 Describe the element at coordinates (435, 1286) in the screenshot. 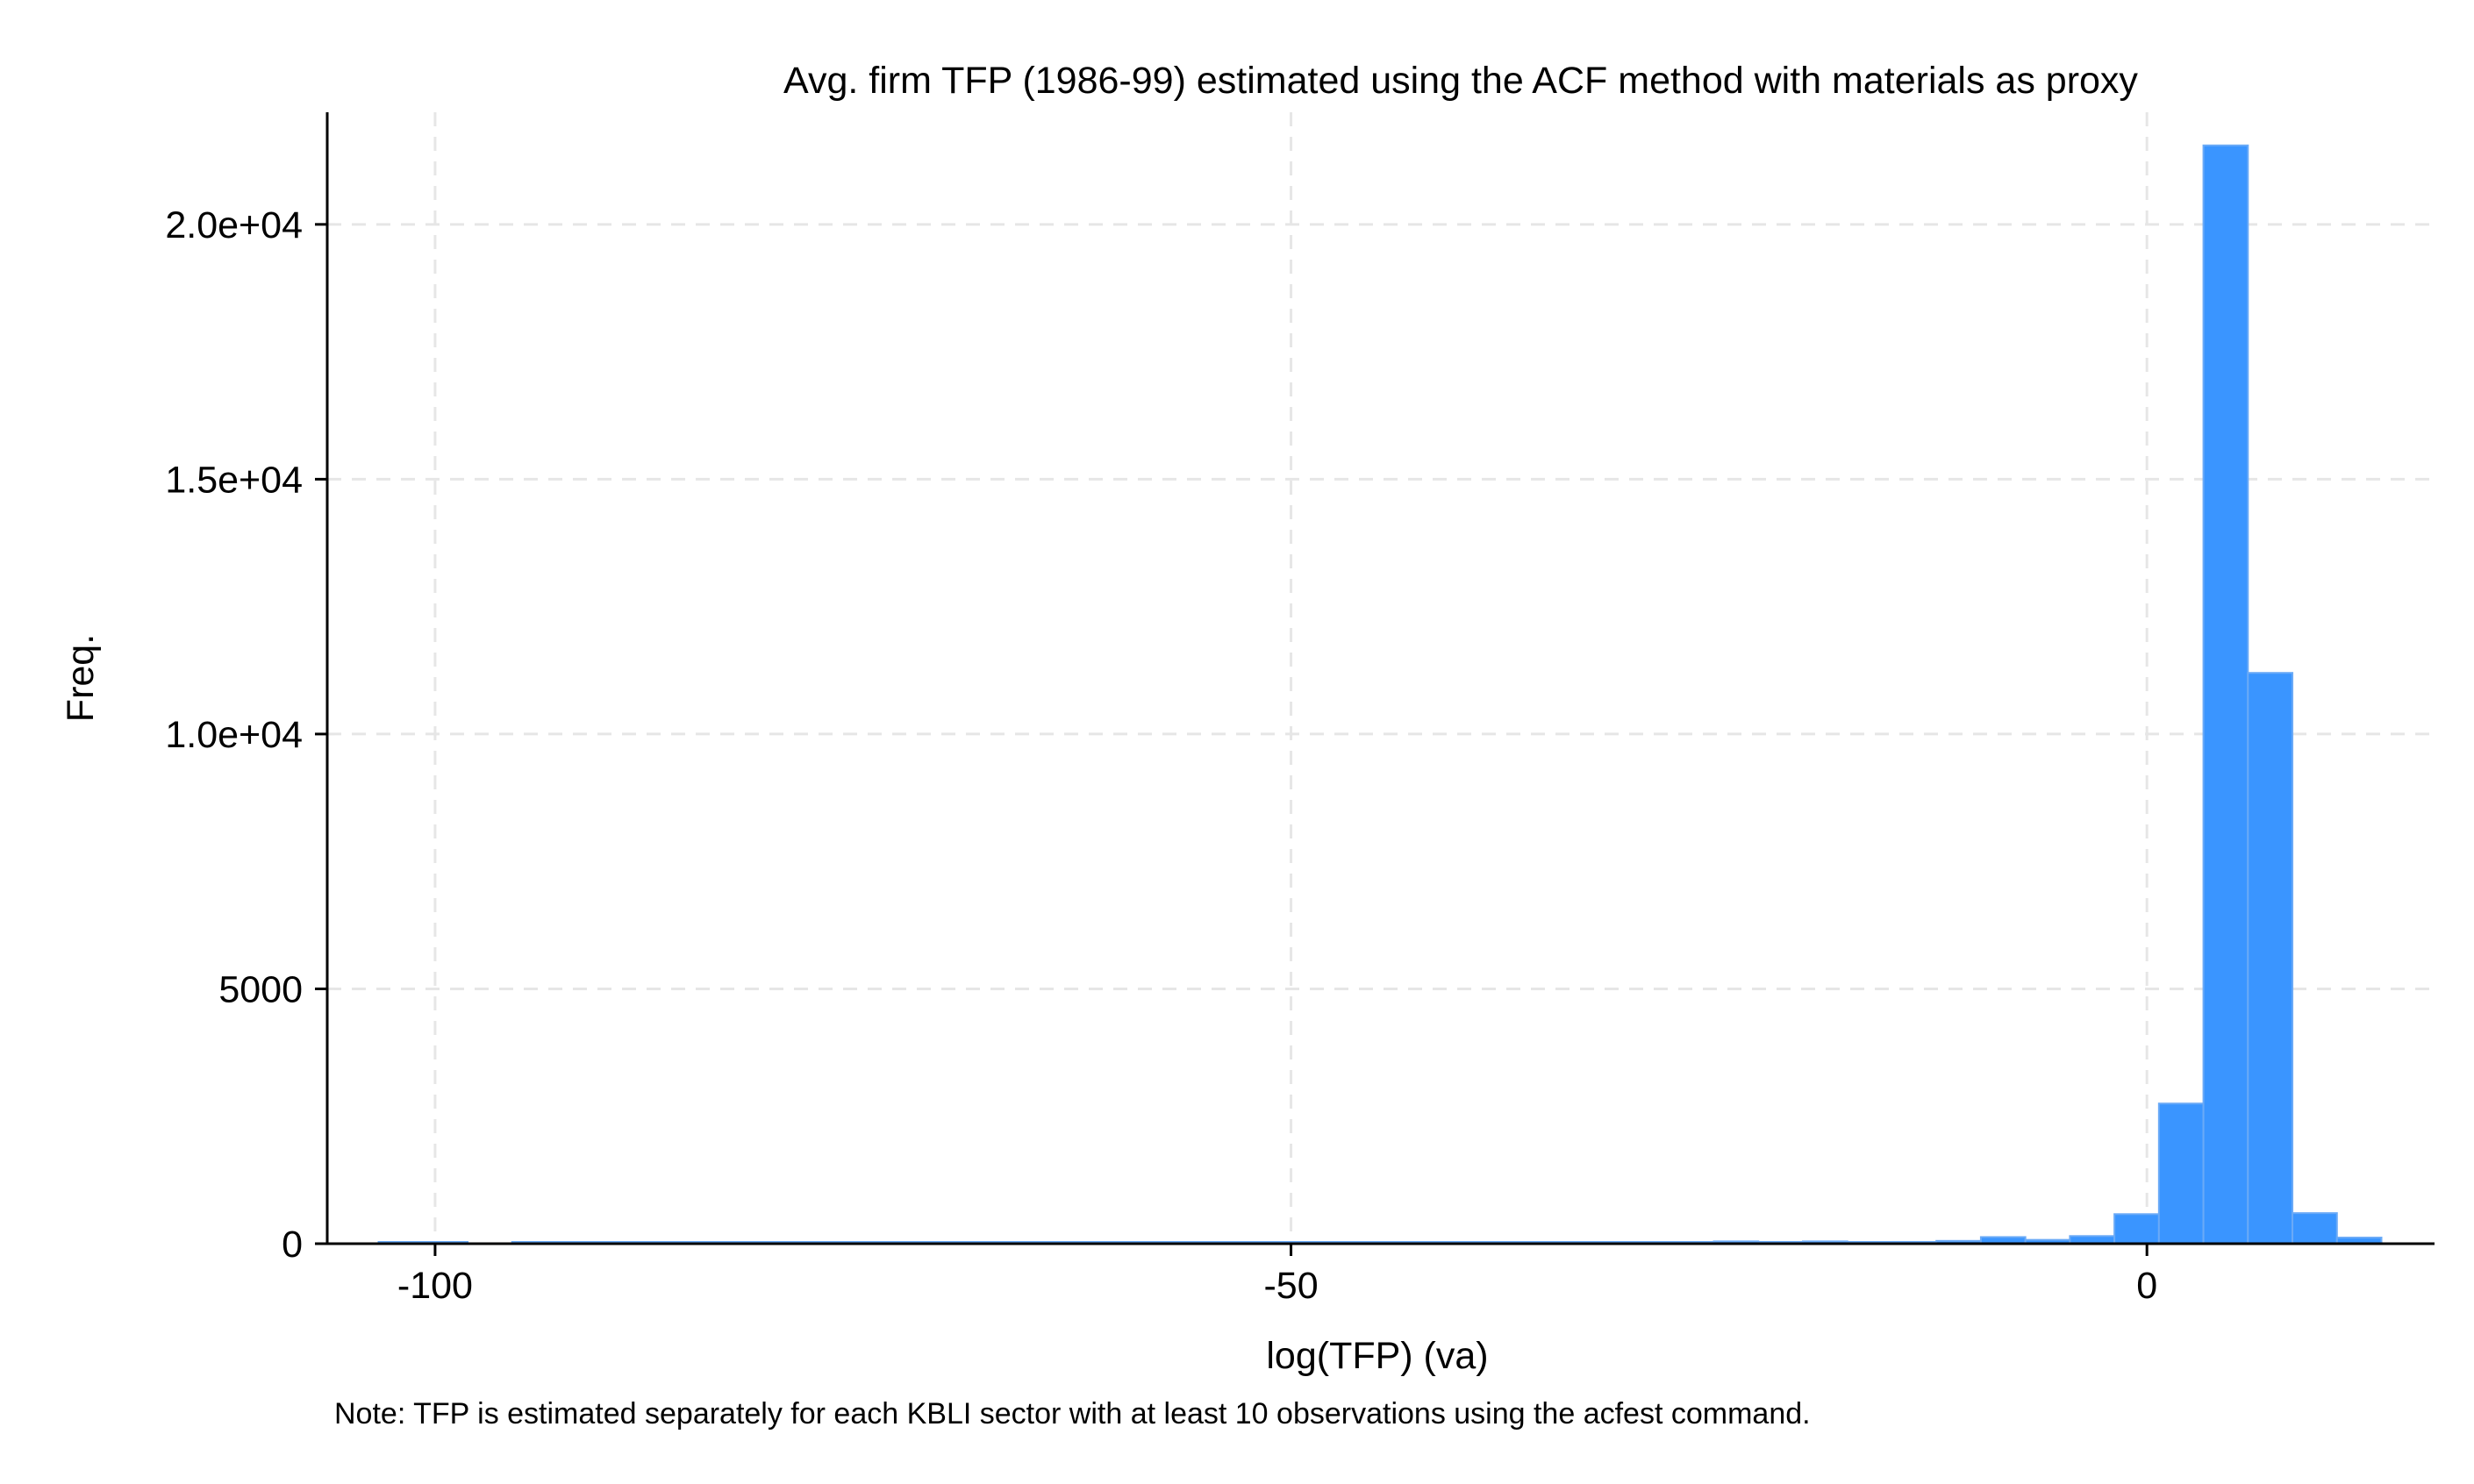

I see `x-tick-label: -100` at that location.